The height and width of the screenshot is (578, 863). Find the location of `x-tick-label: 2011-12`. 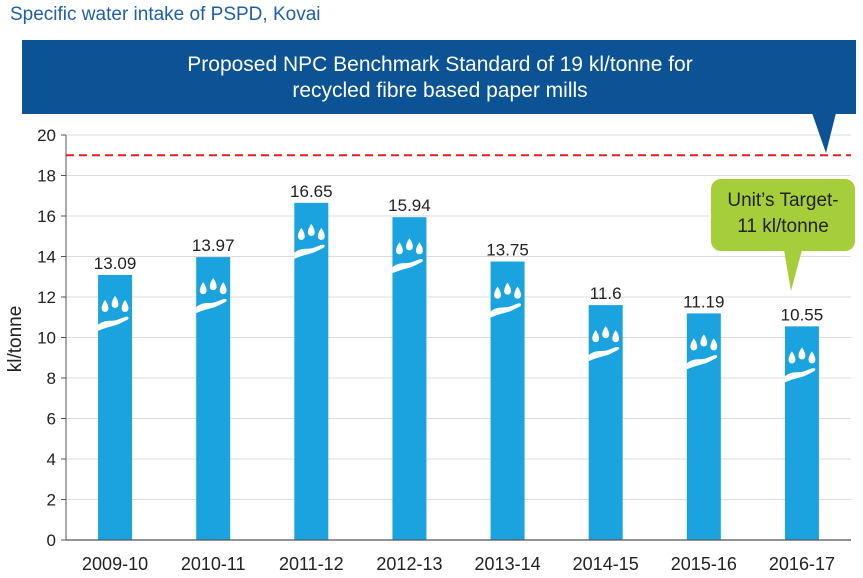

x-tick-label: 2011-12 is located at coordinates (311, 564).